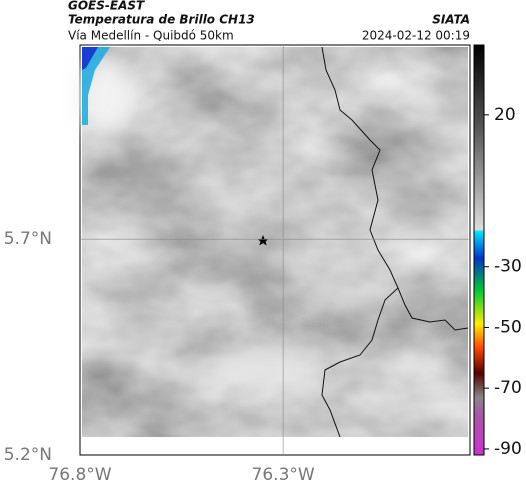 The height and width of the screenshot is (491, 526). I want to click on colorbar-label: 20, so click(505, 115).